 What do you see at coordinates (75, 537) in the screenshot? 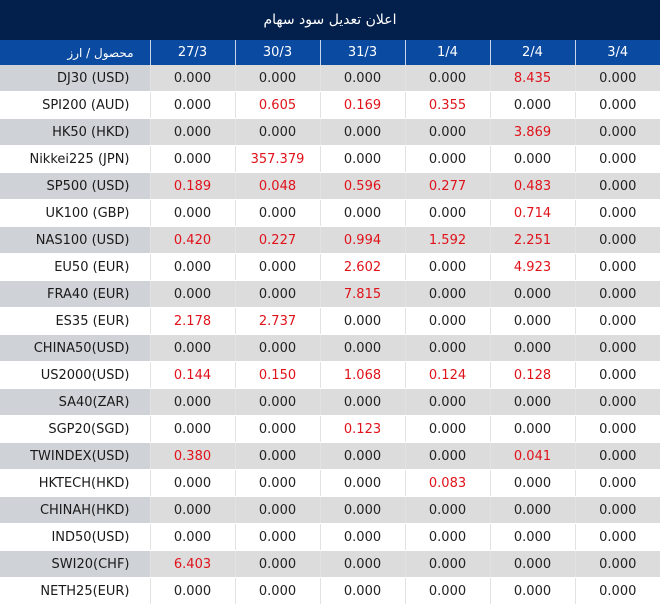
I see `product-name: IND50(USD)` at bounding box center [75, 537].